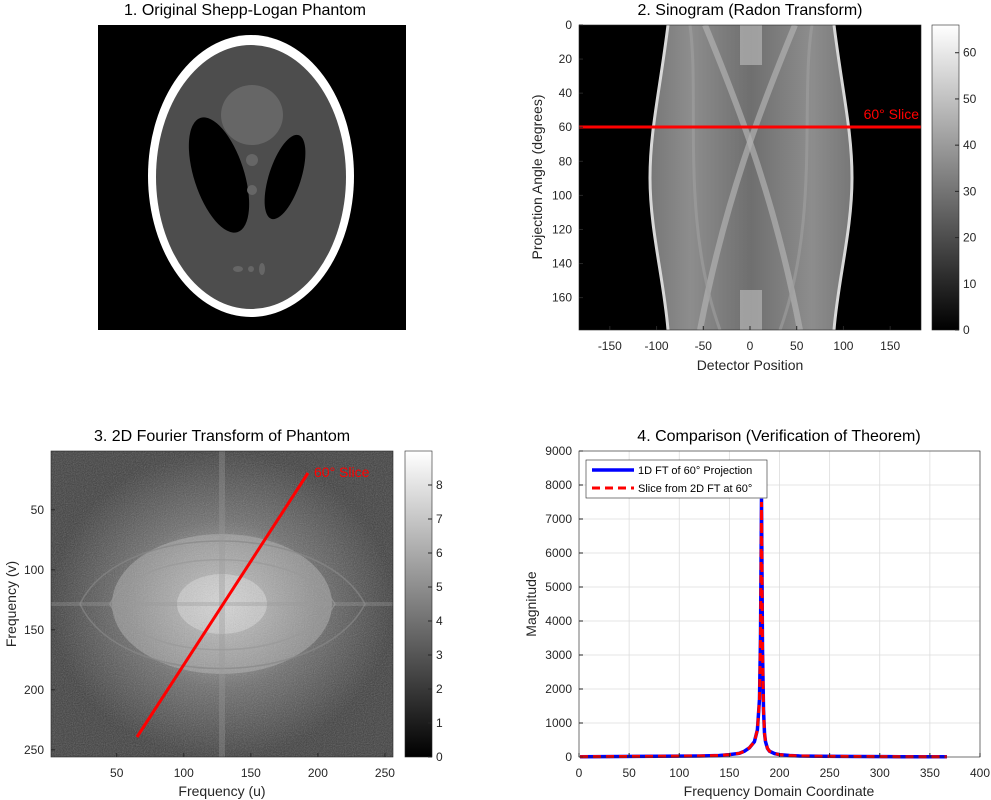 The width and height of the screenshot is (991, 800). Describe the element at coordinates (558, 519) in the screenshot. I see `comparison-ytick-label: 7000` at that location.